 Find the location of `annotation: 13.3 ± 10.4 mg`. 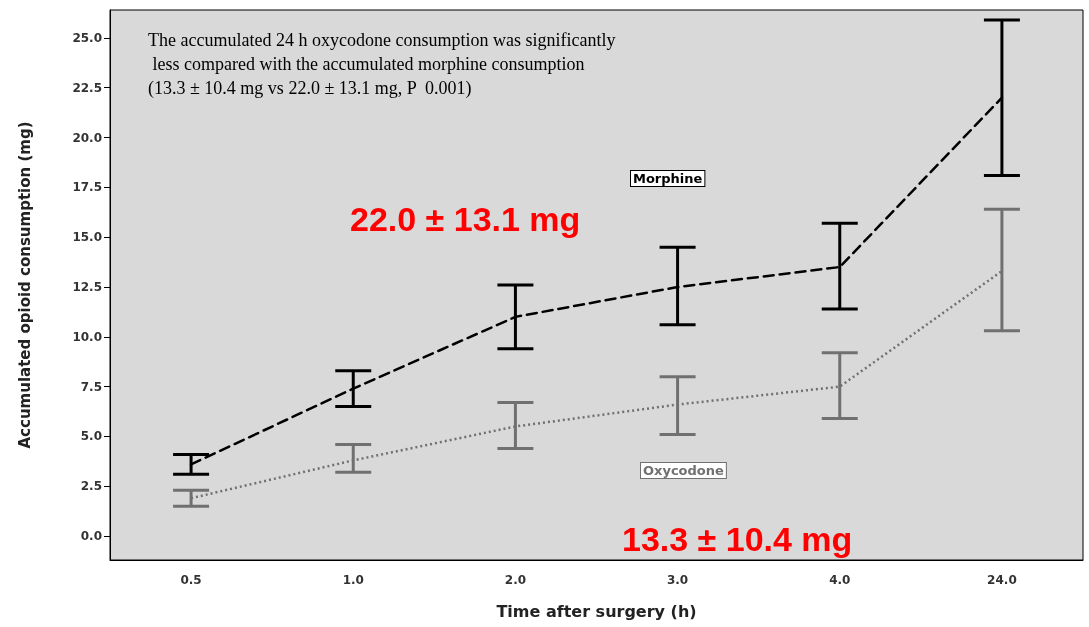

annotation: 13.3 ± 10.4 mg is located at coordinates (737, 539).